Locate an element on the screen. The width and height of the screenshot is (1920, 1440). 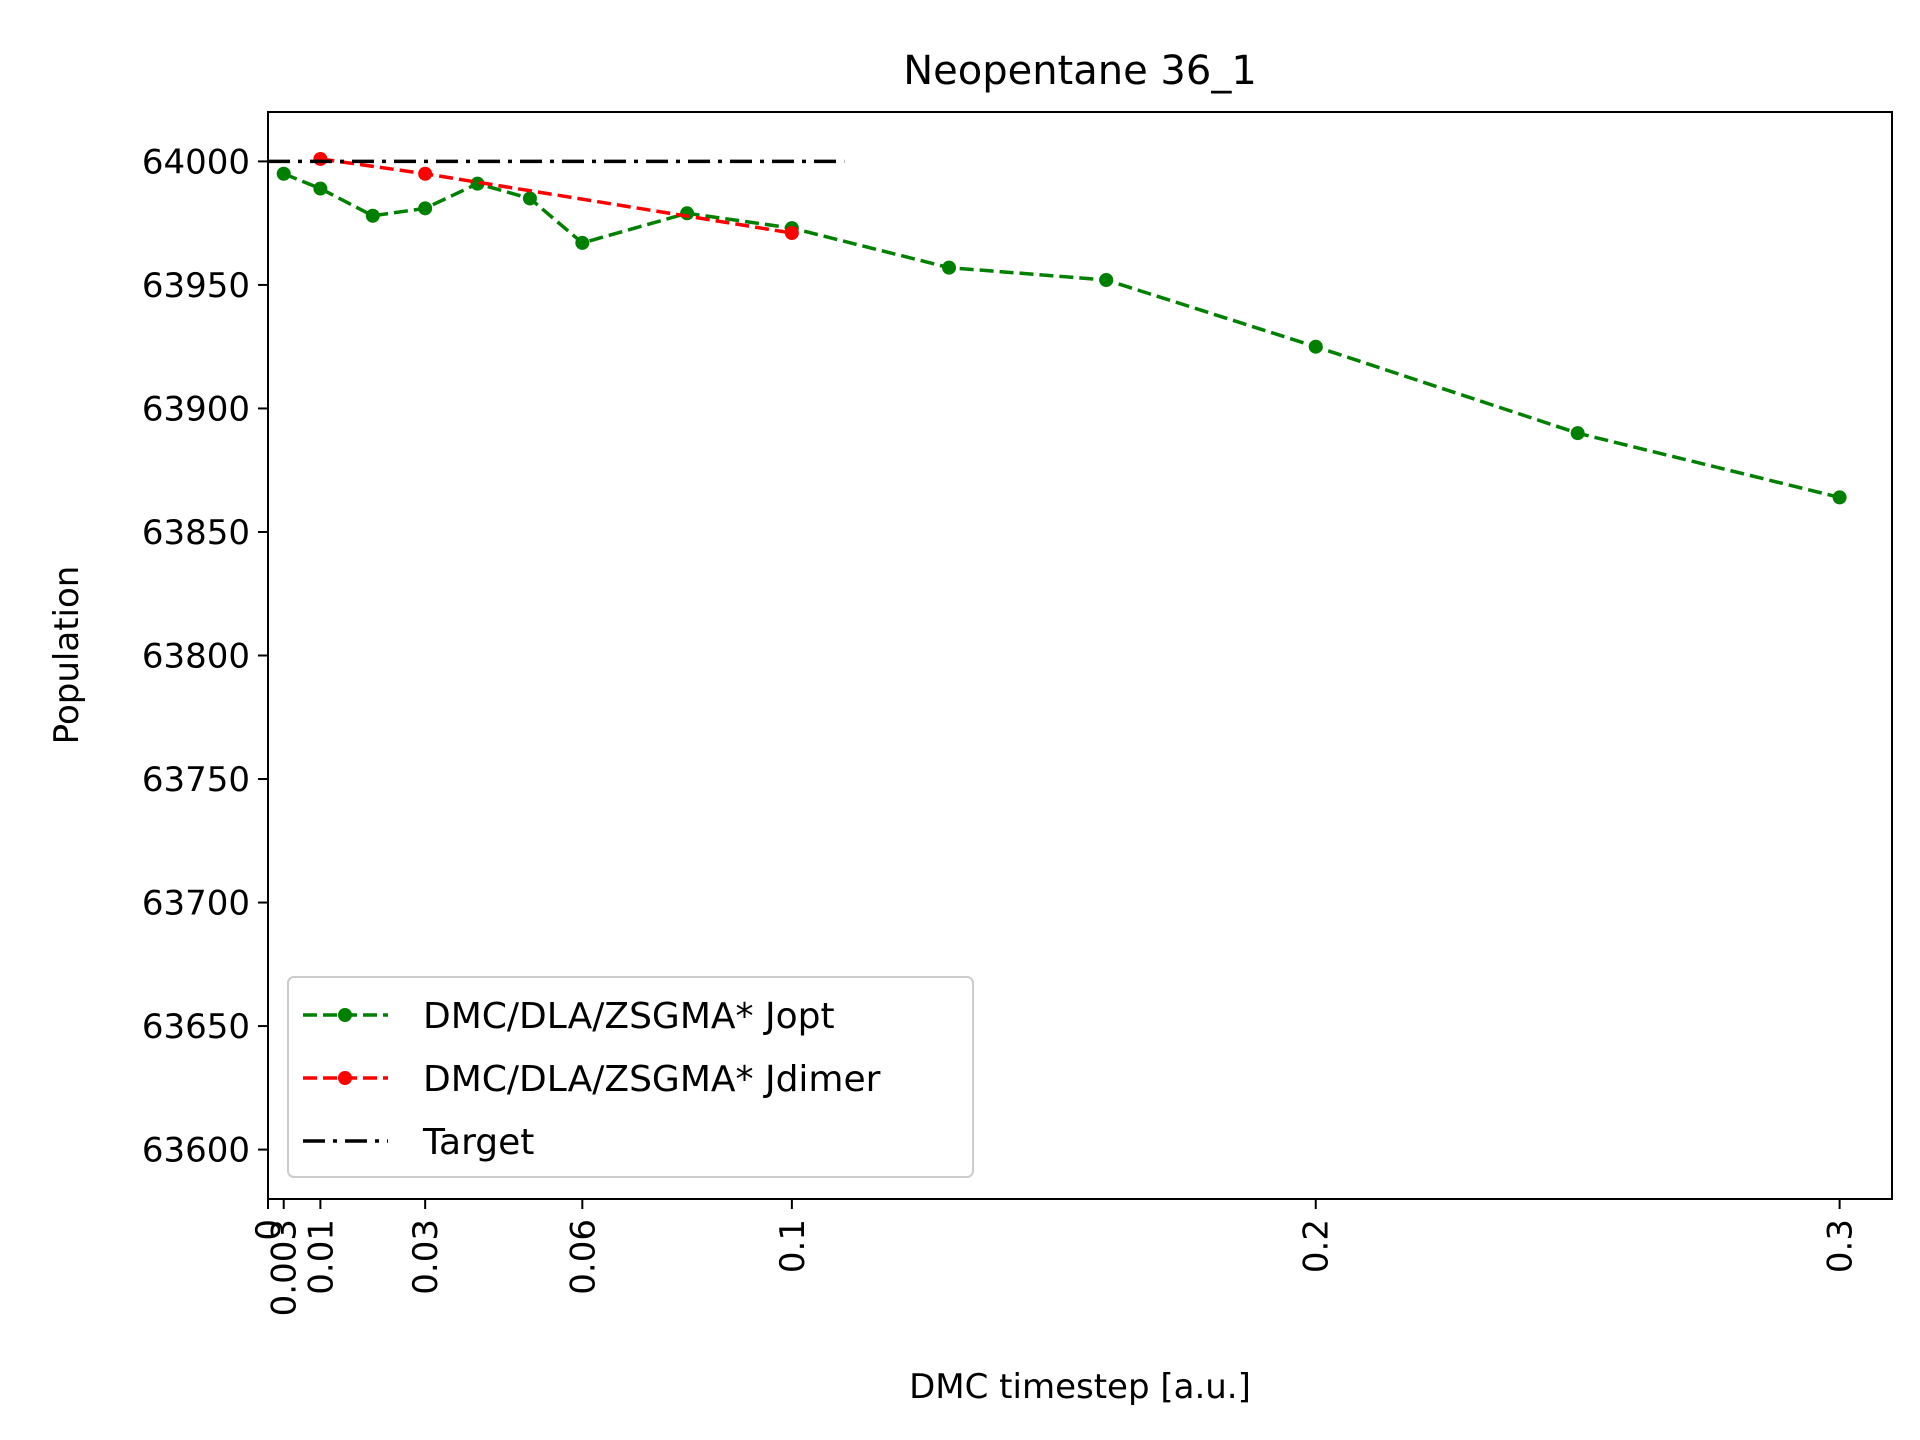
x-tick-label: 0.01 is located at coordinates (321, 1257).